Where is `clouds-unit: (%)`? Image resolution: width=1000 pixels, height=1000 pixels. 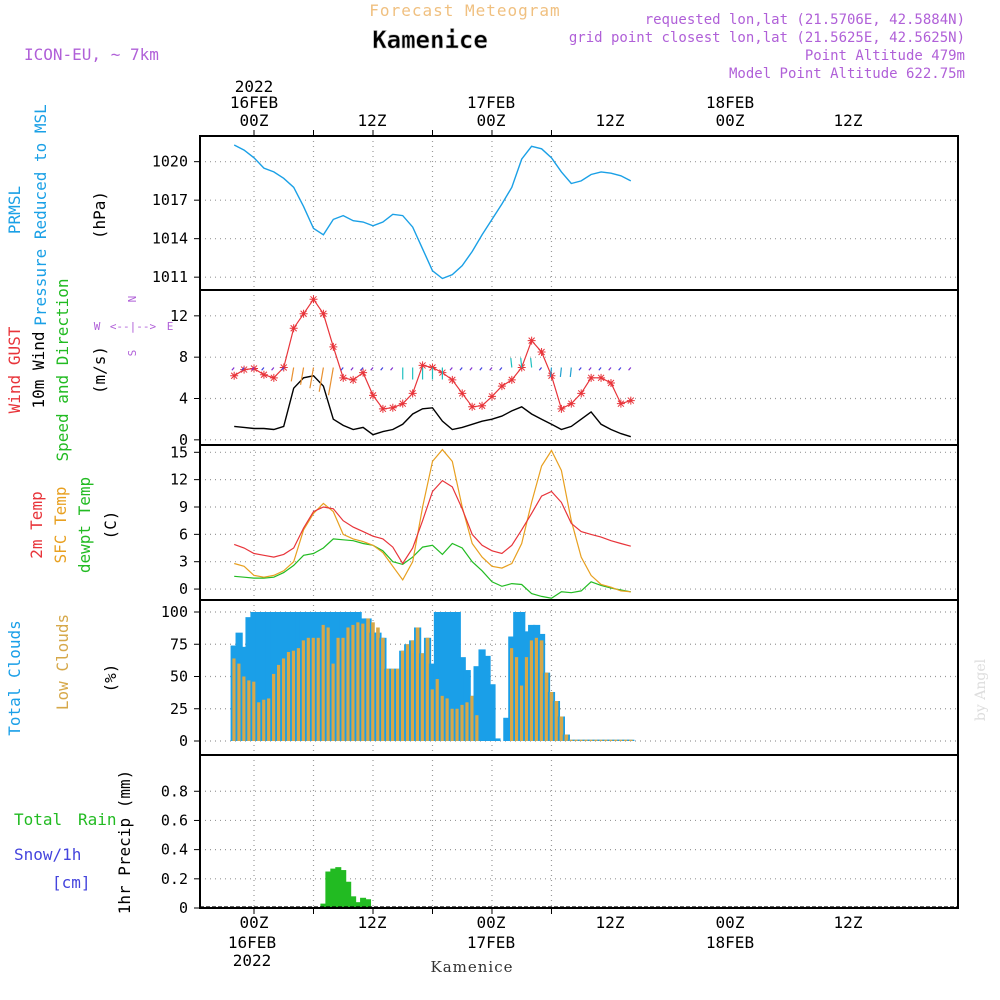
clouds-unit: (%) is located at coordinates (110, 678).